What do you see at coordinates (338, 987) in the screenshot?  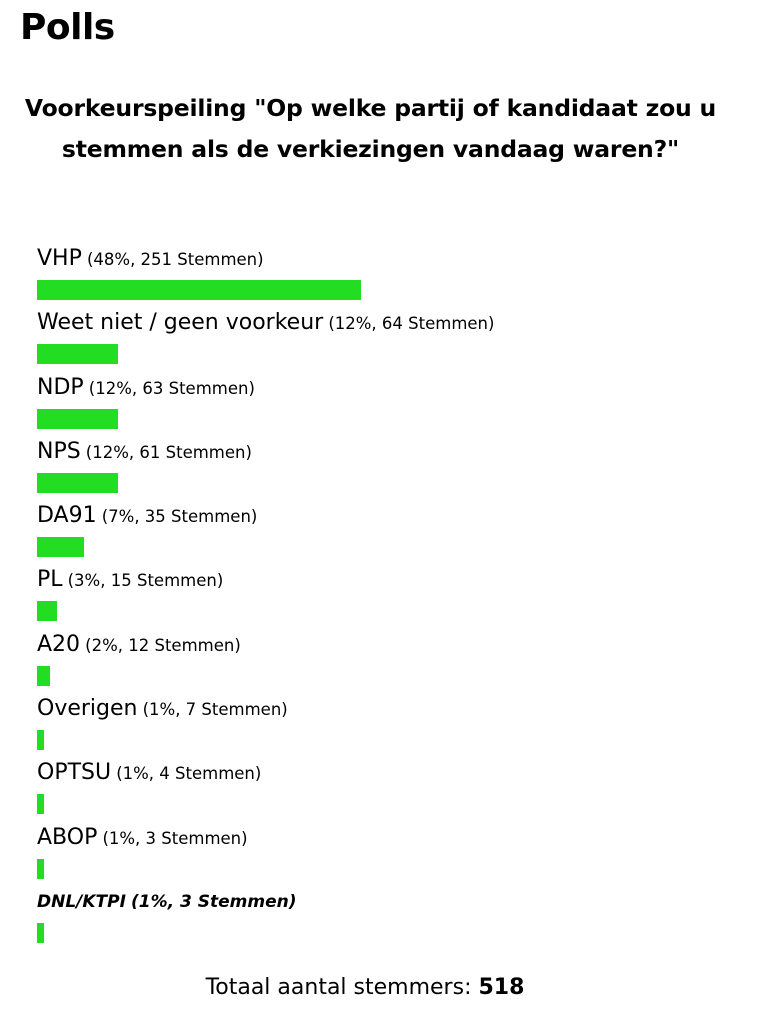 I see `total-label: Totaal aantal stemmers:` at bounding box center [338, 987].